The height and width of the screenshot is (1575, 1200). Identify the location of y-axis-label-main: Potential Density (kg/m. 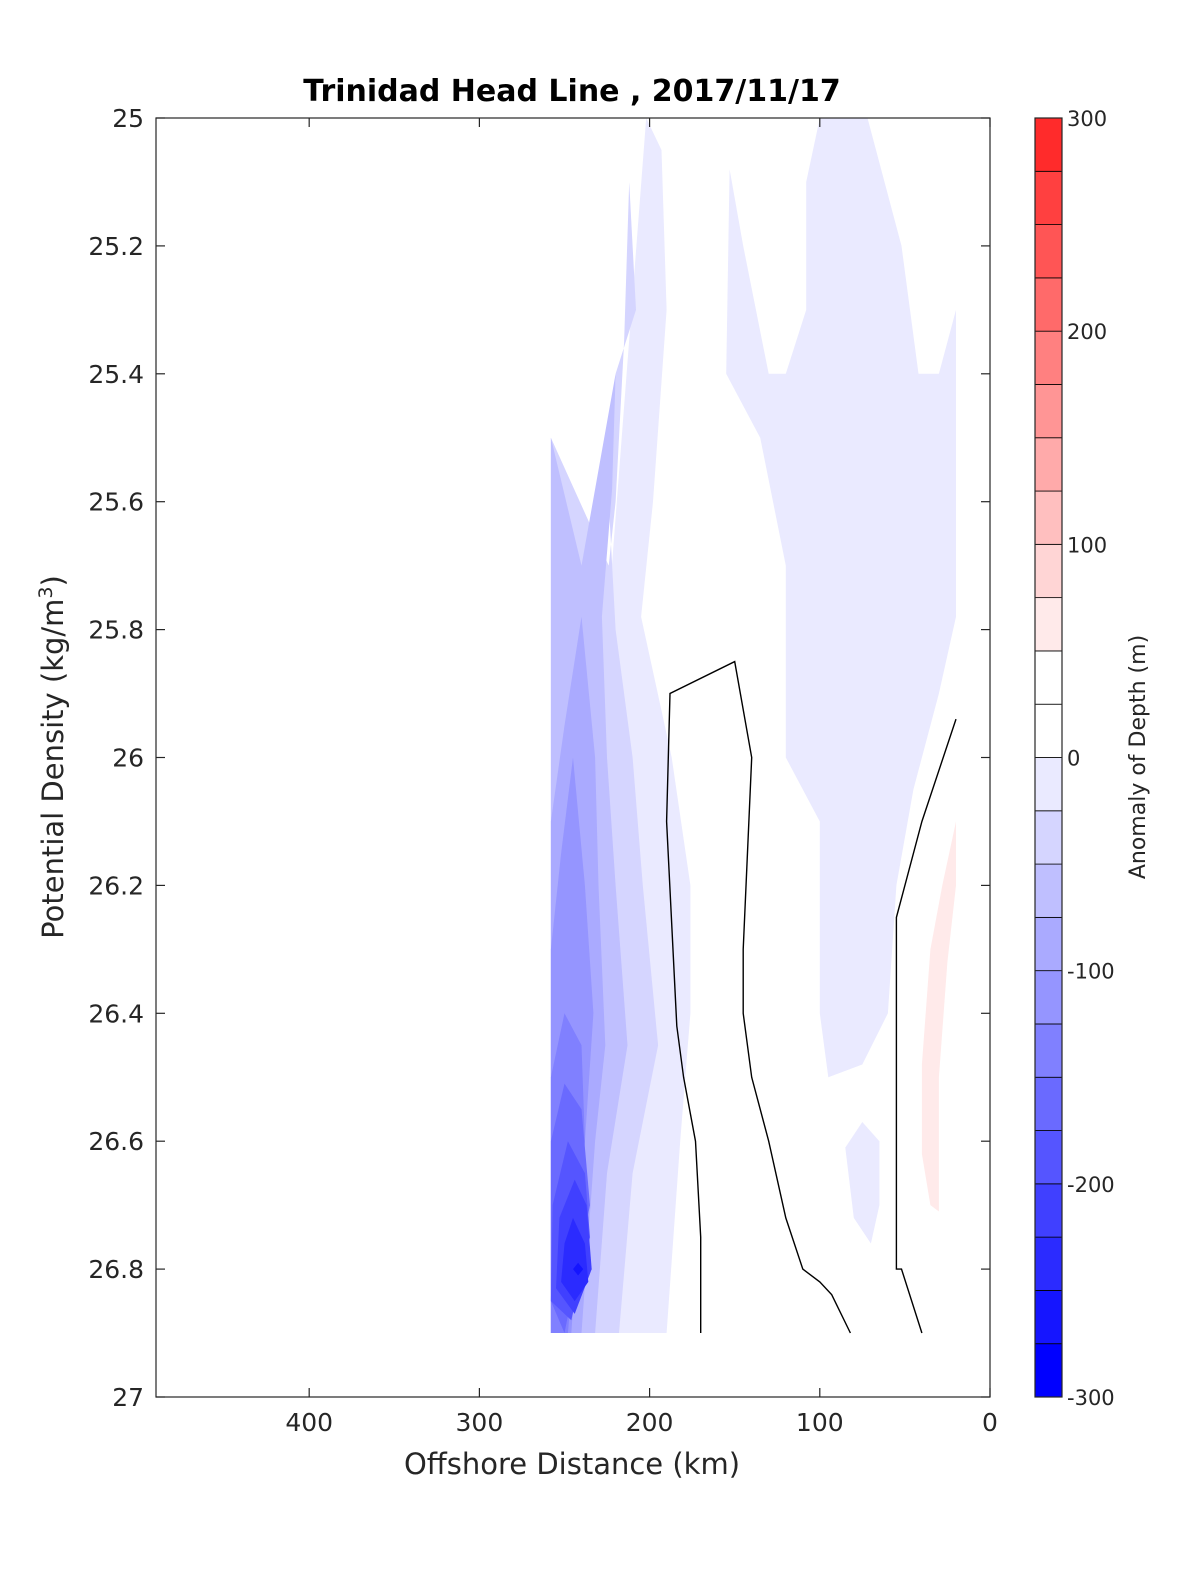
(53, 769).